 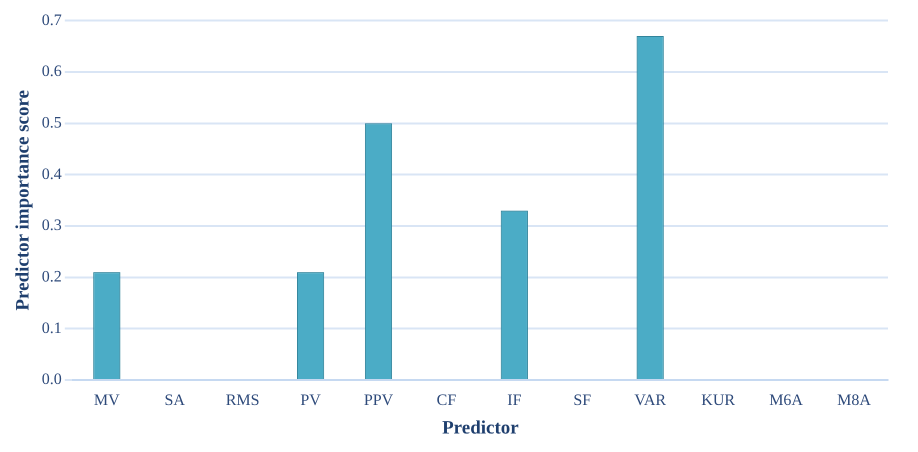 I want to click on x-tick-label: VAR, so click(x=650, y=400).